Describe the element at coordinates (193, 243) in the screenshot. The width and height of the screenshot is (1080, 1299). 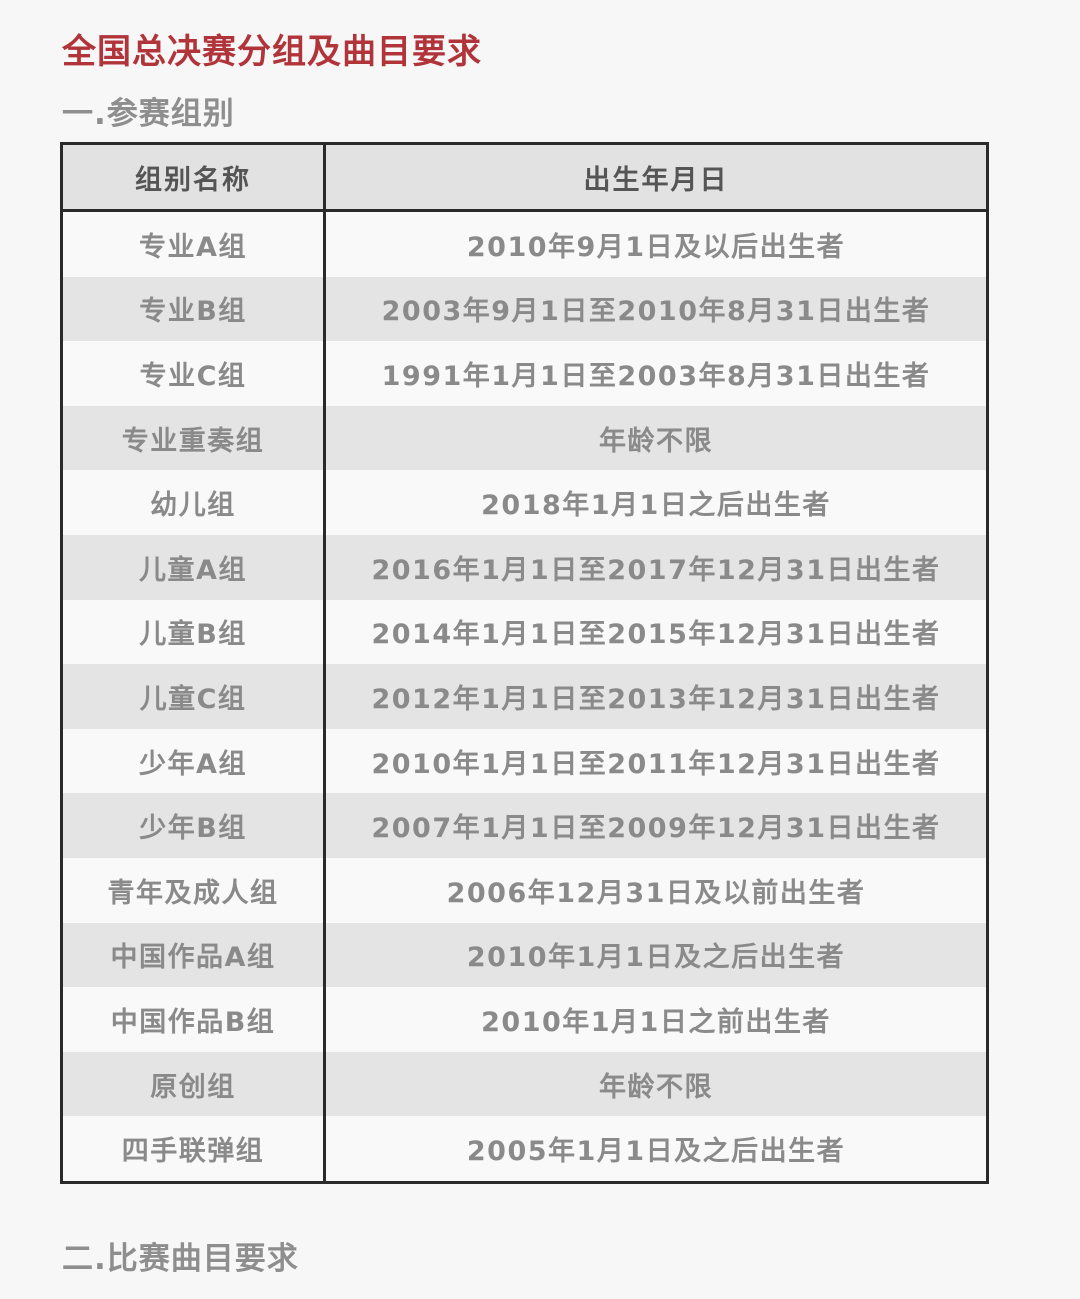
I see `group-name-cell: 专业A组` at that location.